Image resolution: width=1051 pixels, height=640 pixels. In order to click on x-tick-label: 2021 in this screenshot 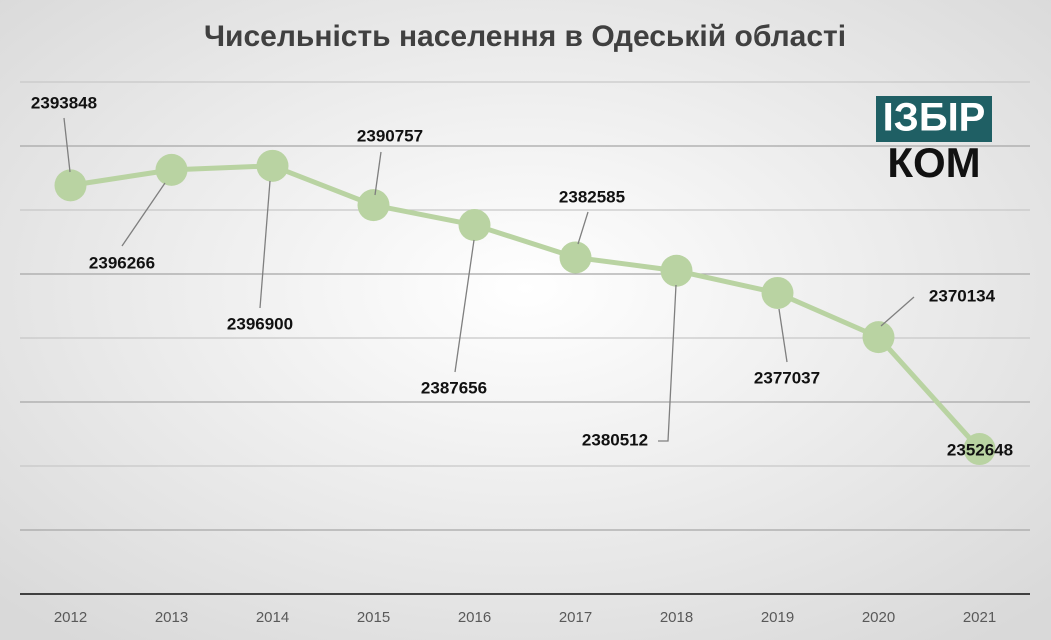, I will do `click(979, 617)`.